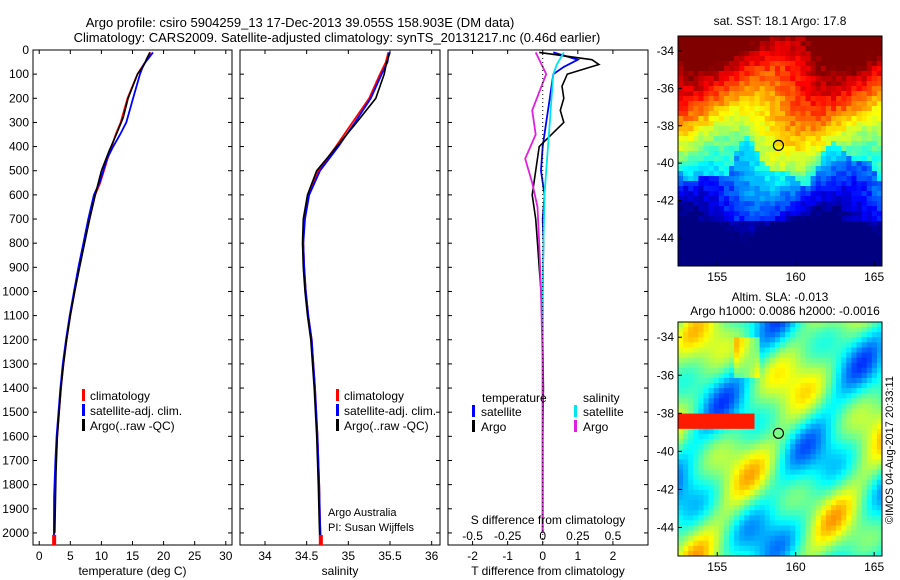 Image resolution: width=900 pixels, height=580 pixels. Describe the element at coordinates (16, 316) in the screenshot. I see `y-tick-label: 1100` at that location.